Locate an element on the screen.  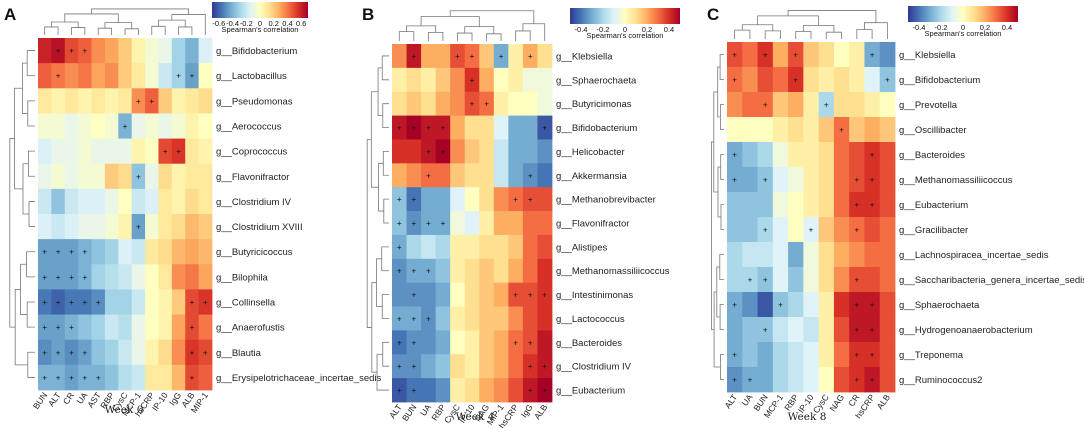
row-label: g__Clostridium IV is located at coordinates (594, 367).